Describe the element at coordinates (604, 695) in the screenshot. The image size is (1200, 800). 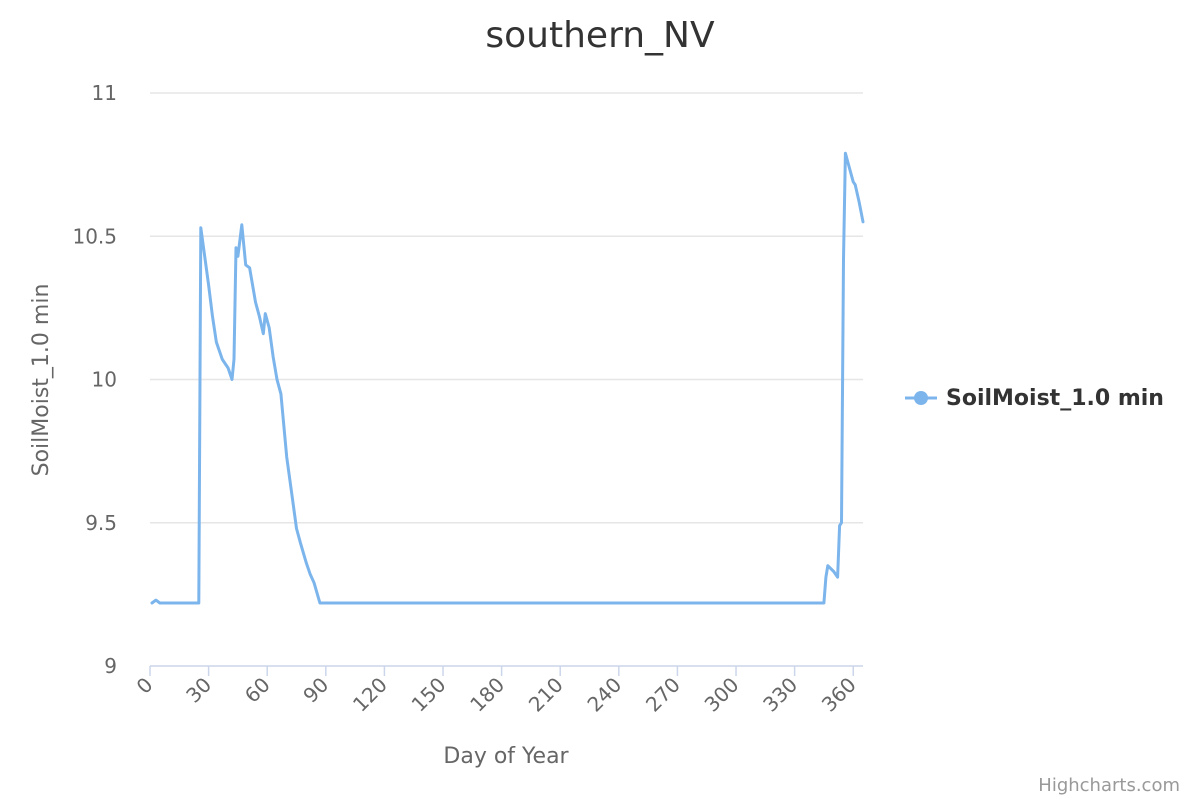
I see `x-tick-label: 240` at that location.